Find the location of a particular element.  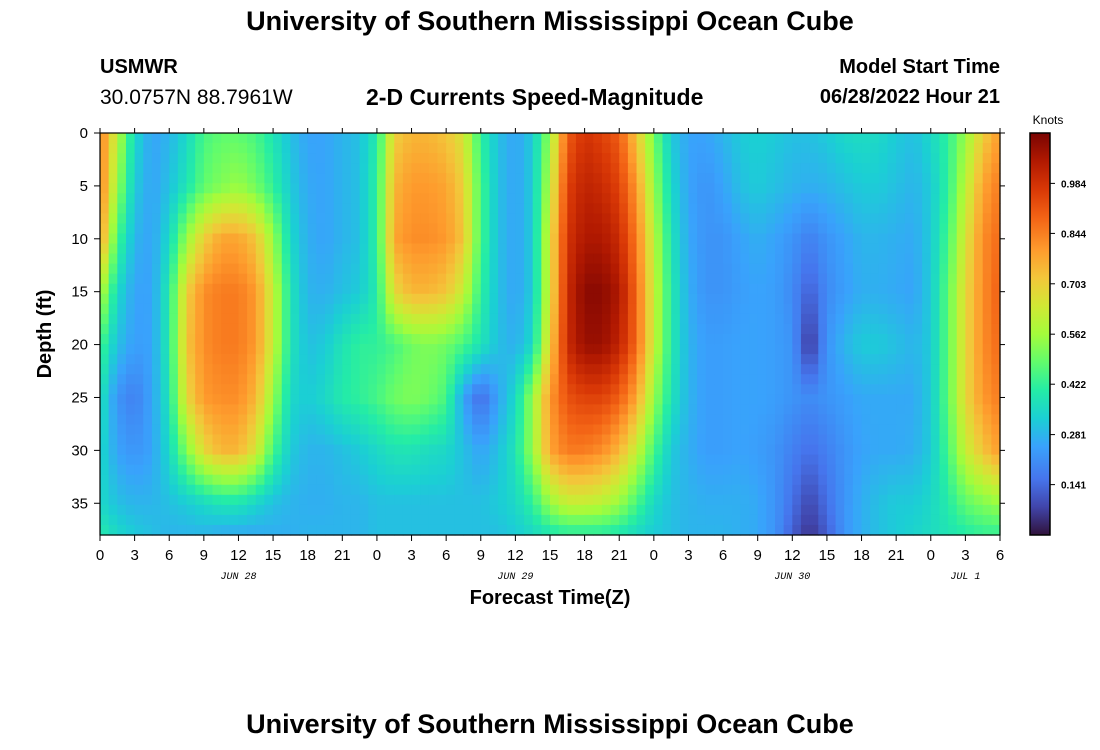

x-tick-label: 21 is located at coordinates (619, 555).